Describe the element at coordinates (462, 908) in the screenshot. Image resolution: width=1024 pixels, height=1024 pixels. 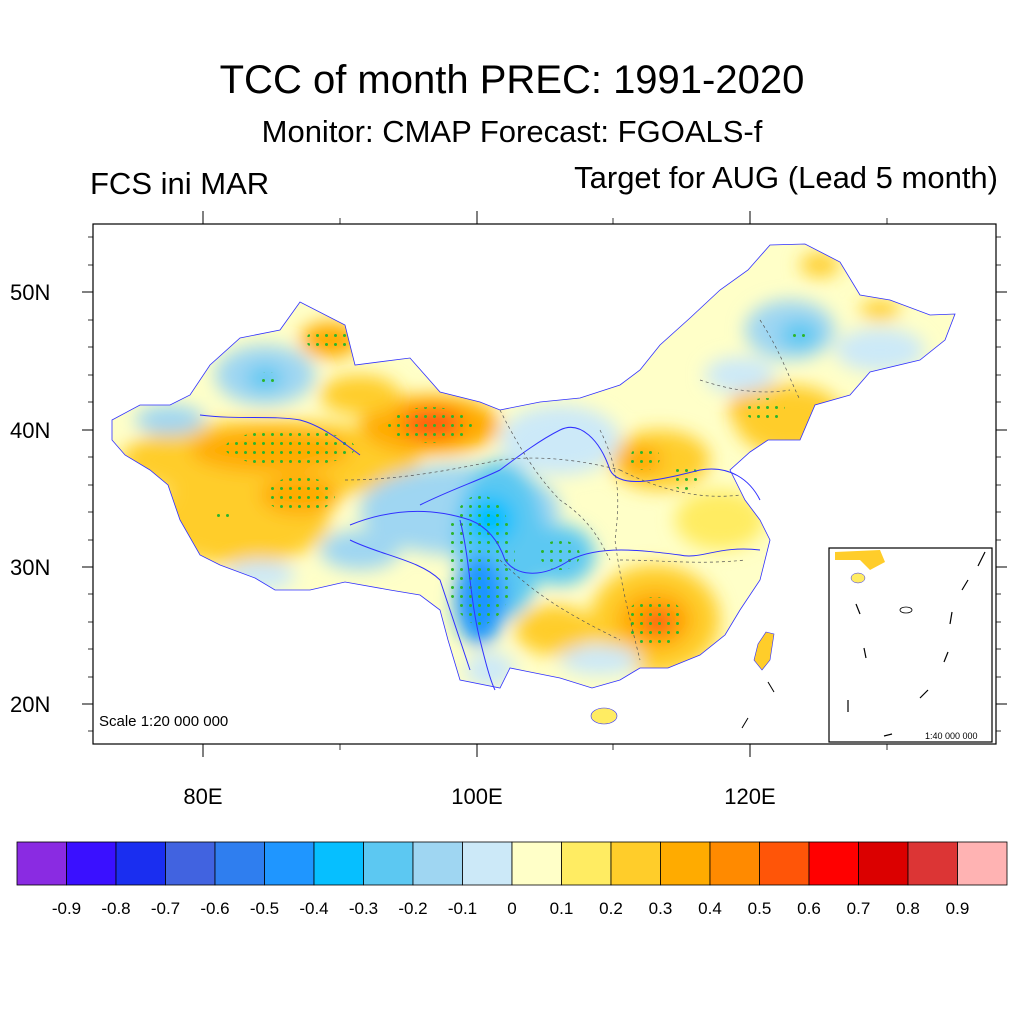
I see `colorbar-label: -0.1` at that location.